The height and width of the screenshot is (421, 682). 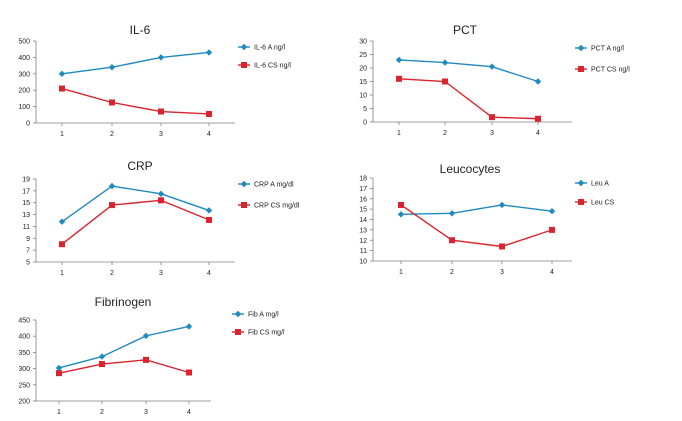 I want to click on y-tick-label: 12, so click(x=363, y=241).